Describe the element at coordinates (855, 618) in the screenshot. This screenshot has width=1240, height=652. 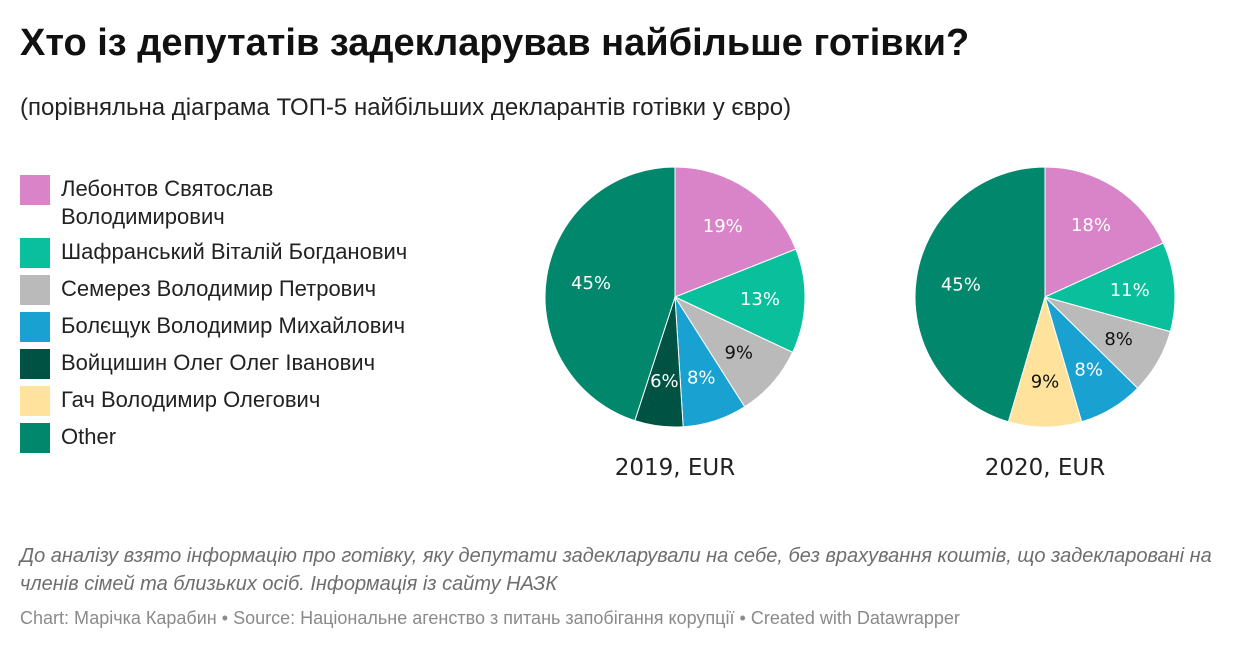
I see `byline-created: Created with Datawrapper` at that location.